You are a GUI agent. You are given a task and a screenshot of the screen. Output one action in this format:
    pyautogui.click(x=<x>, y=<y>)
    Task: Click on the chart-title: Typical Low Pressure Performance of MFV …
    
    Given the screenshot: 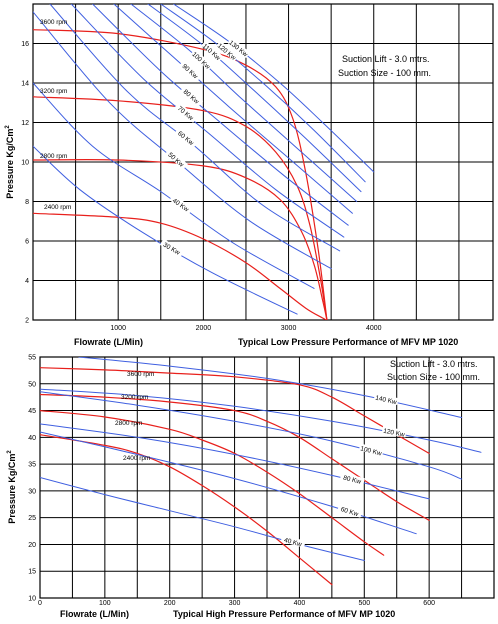 What is the action you would take?
    pyautogui.click(x=348, y=342)
    